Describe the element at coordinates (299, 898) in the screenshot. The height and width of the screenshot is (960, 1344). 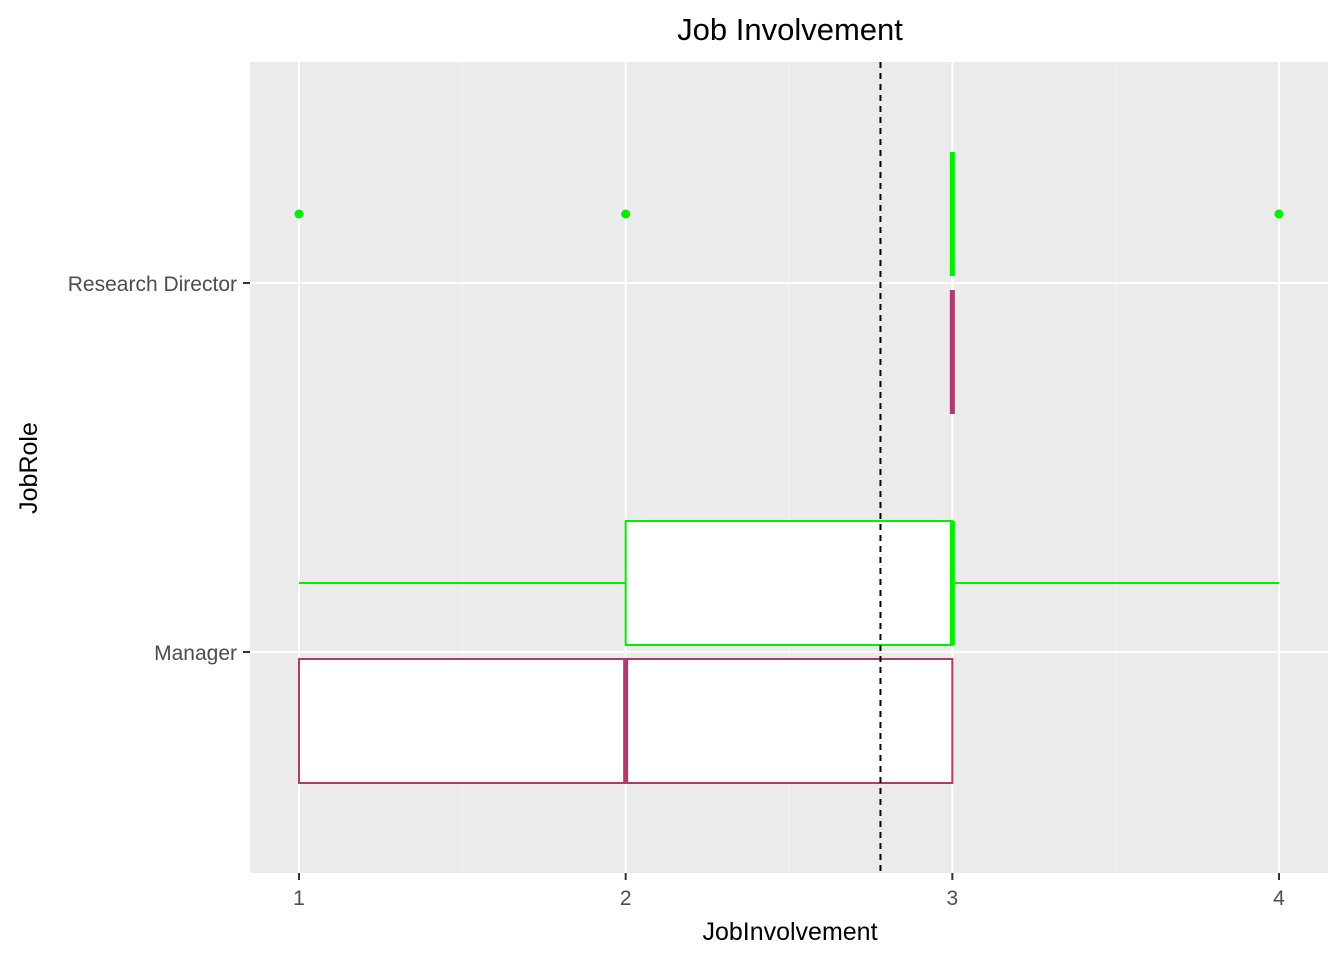
I see `x-tick-label: 1` at that location.